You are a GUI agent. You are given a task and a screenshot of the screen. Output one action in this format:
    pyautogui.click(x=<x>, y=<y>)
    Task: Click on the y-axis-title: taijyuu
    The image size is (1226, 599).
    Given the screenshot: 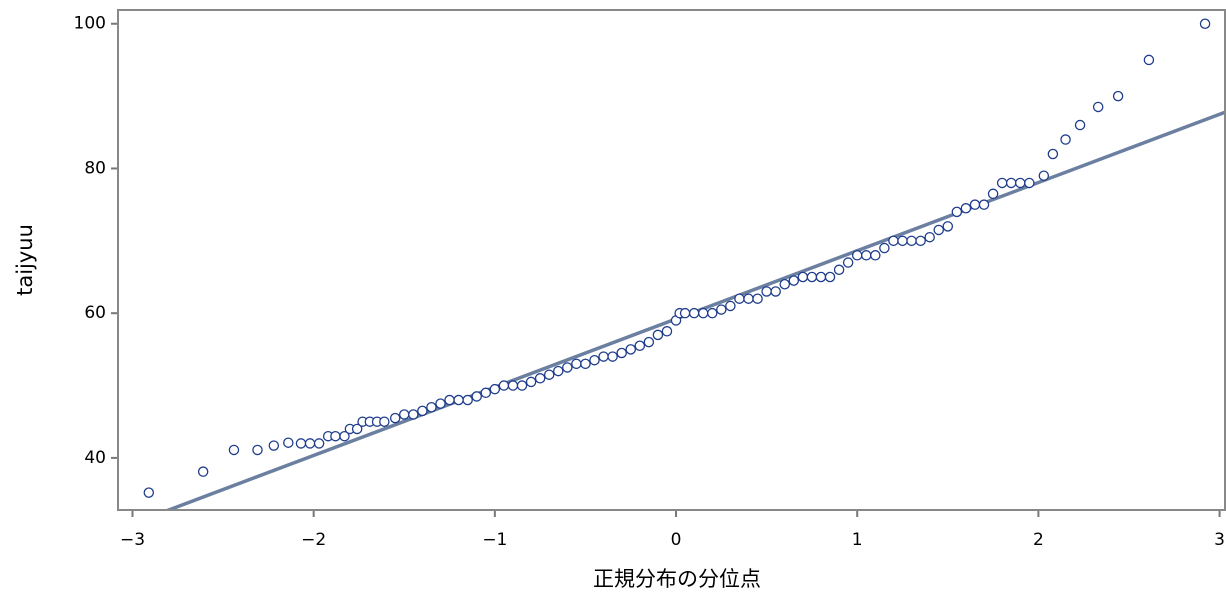 What is the action you would take?
    pyautogui.click(x=25, y=260)
    